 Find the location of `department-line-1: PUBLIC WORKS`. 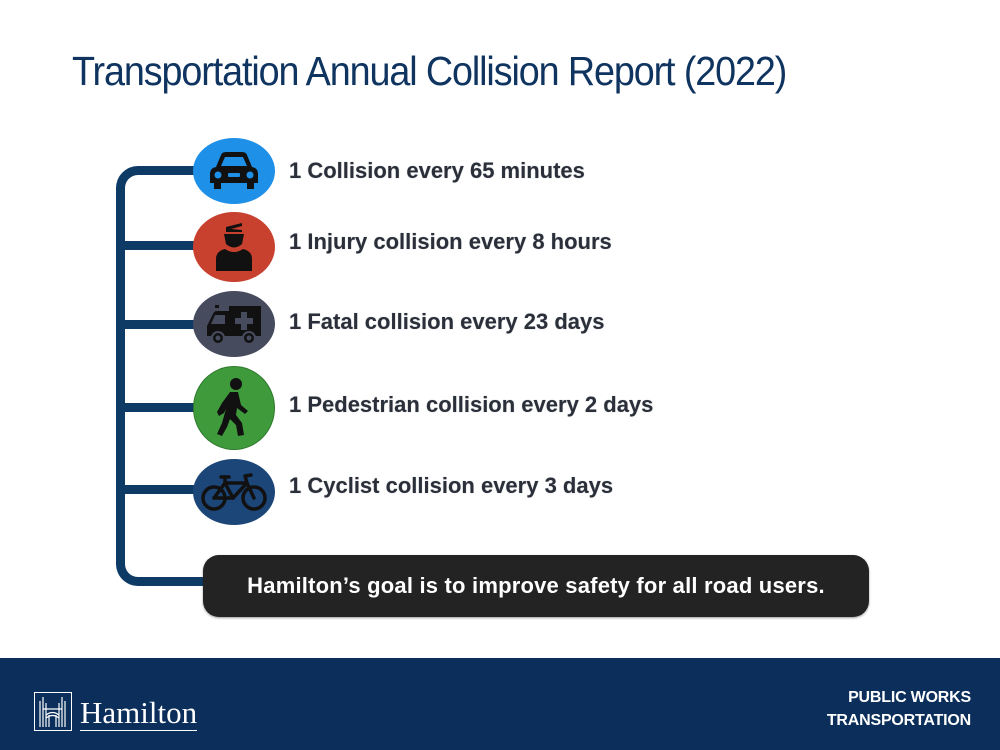

department-line-1: PUBLIC WORKS is located at coordinates (909, 697).